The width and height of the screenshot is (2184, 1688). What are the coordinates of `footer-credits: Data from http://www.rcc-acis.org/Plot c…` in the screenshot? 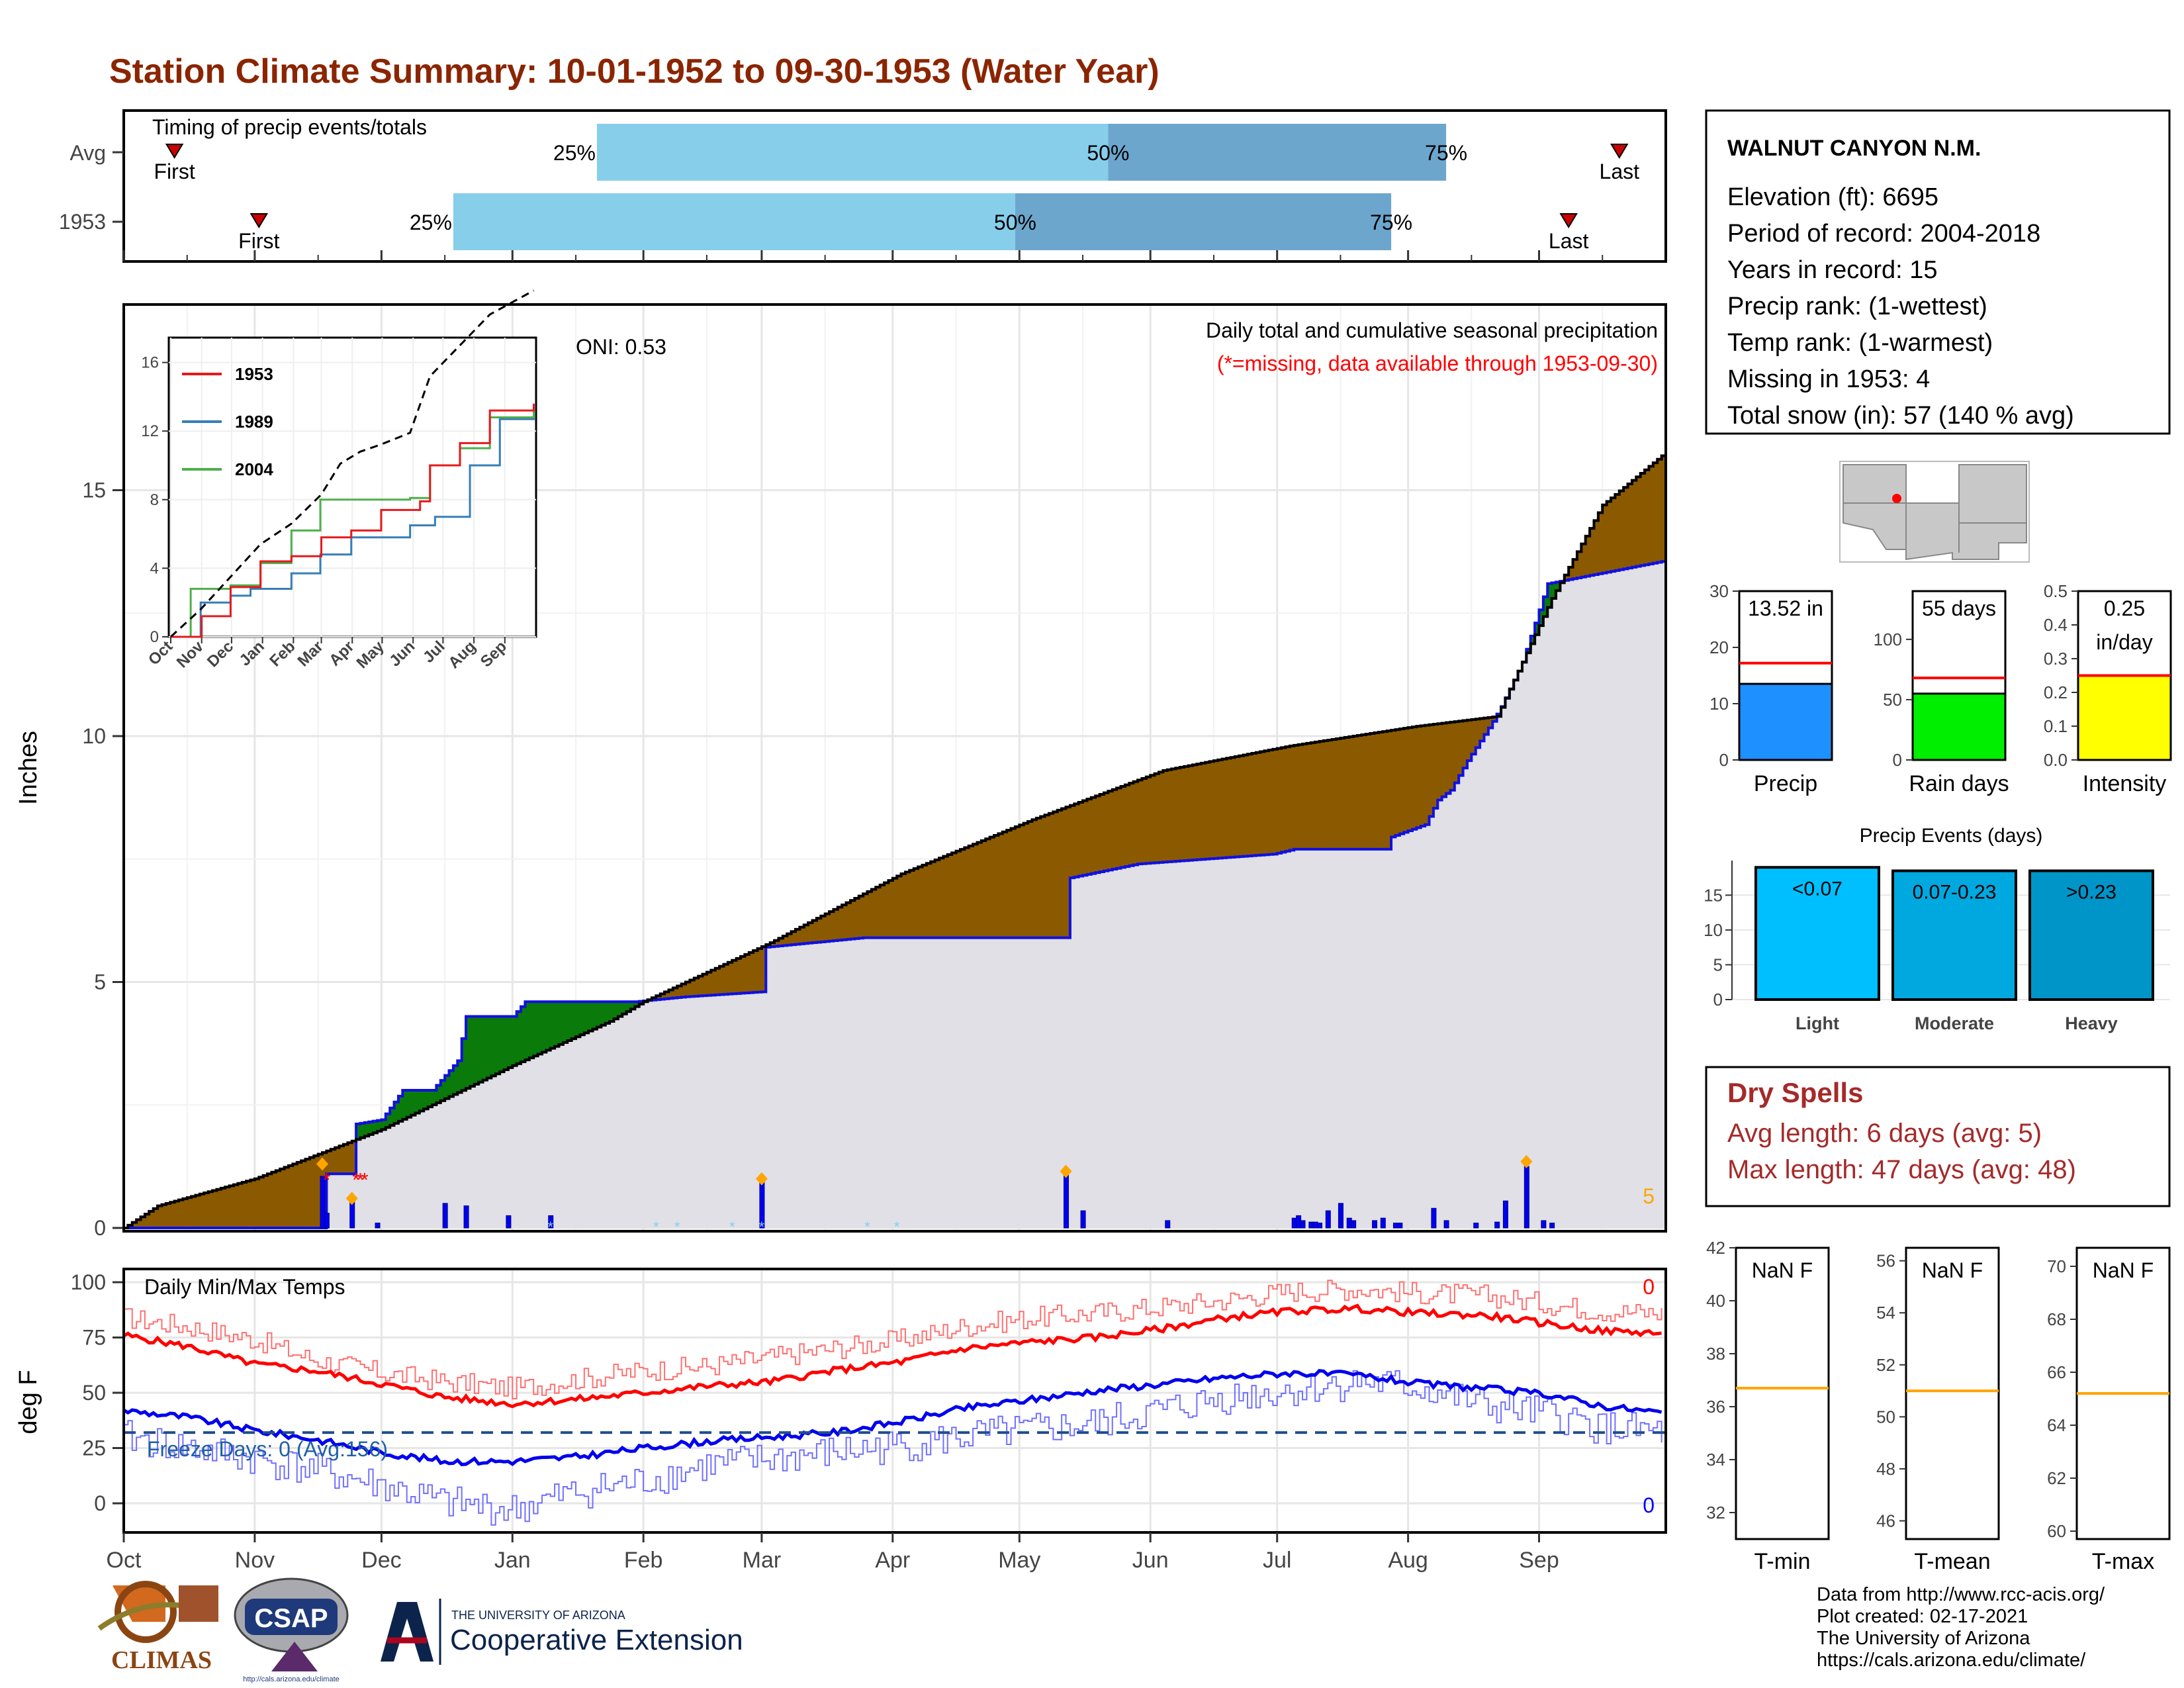 It's located at (1961, 1627).